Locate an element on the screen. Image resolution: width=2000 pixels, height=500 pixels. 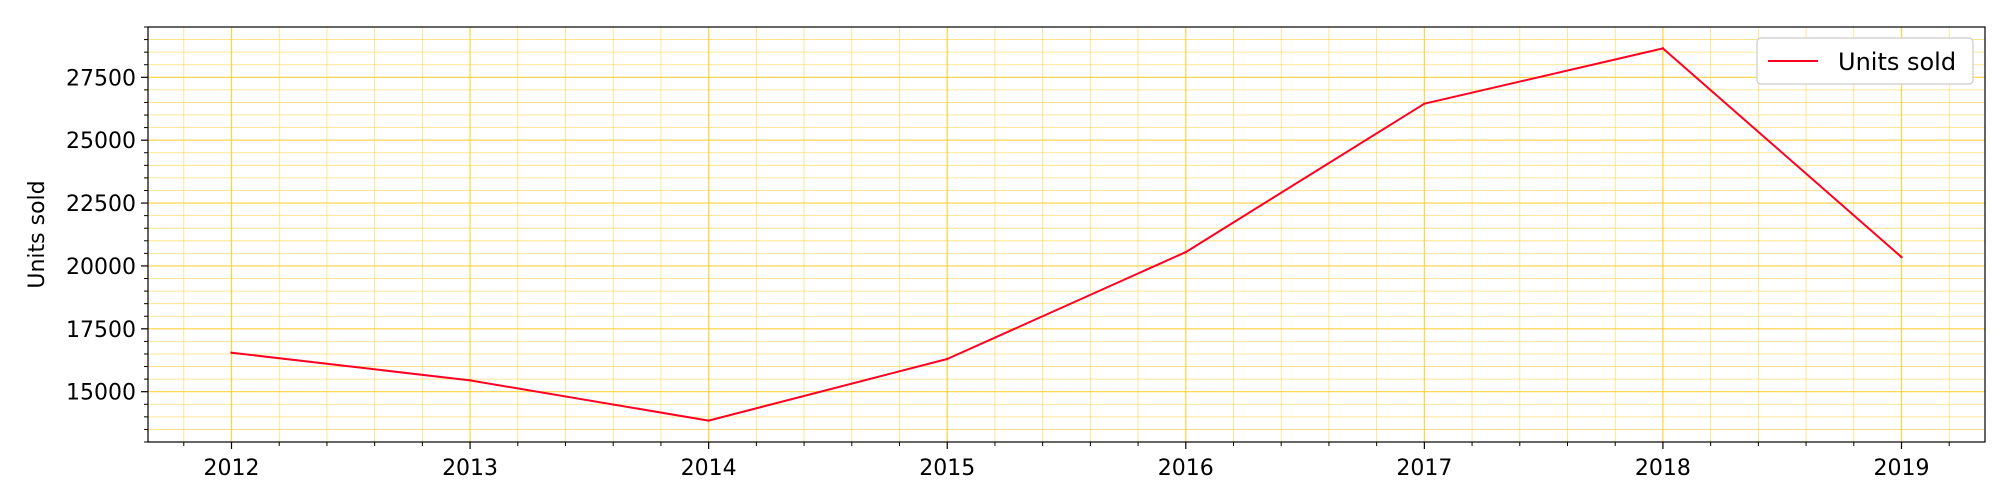
x-tick-label: 2013 is located at coordinates (470, 468).